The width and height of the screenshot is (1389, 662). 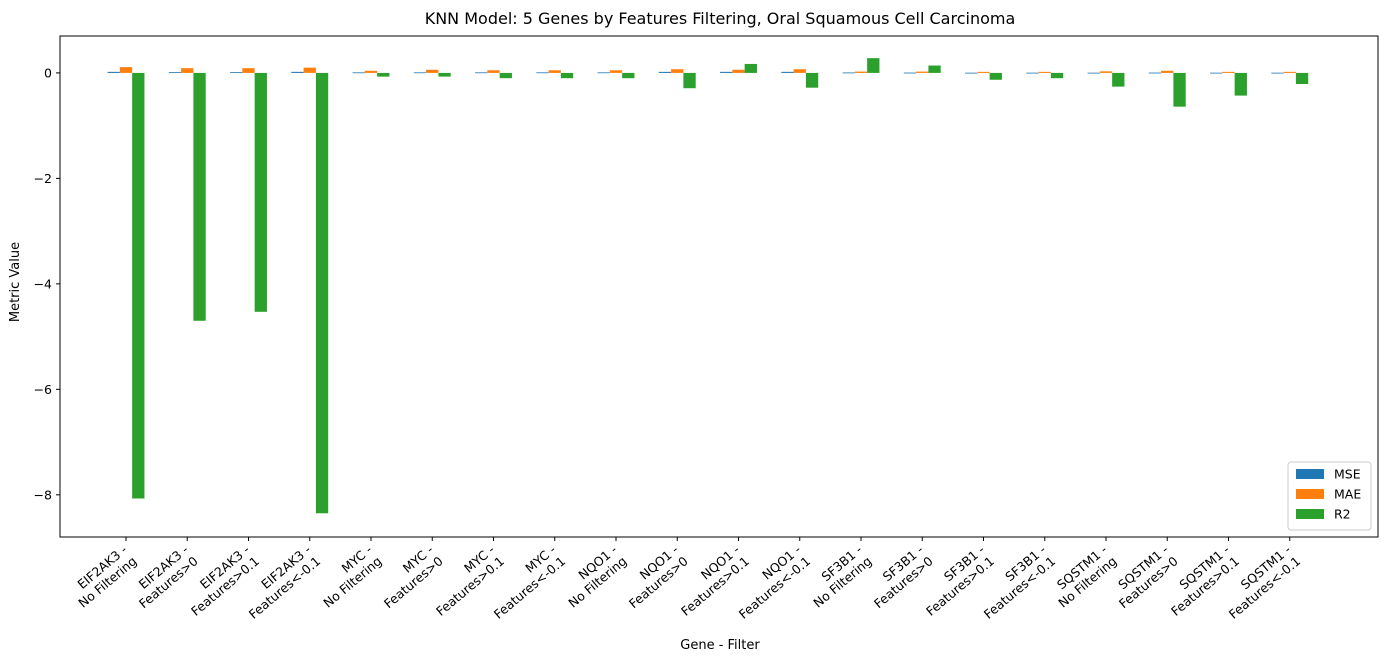 I want to click on legend-label-mae: MAE, so click(x=1347, y=494).